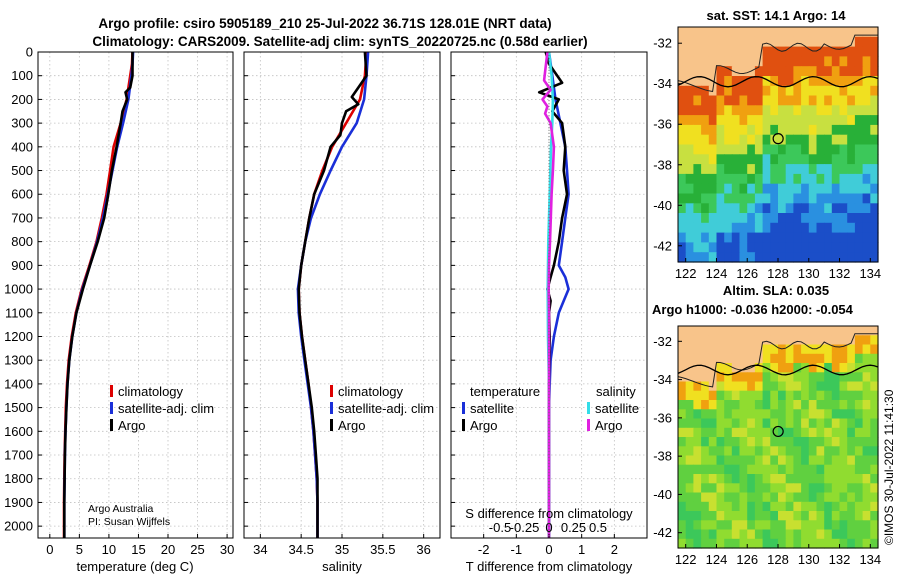  What do you see at coordinates (463, 425) in the screenshot?
I see `legend-t-argo-swatch` at bounding box center [463, 425].